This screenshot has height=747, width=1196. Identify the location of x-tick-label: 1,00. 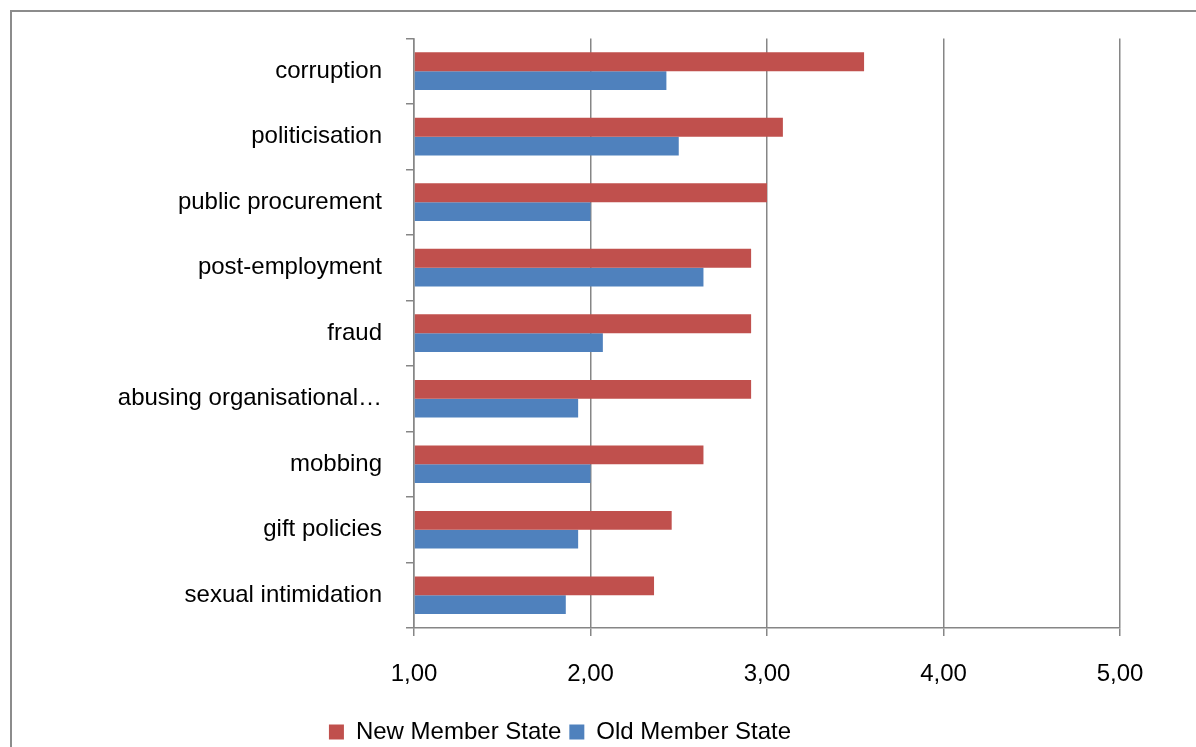
(414, 673).